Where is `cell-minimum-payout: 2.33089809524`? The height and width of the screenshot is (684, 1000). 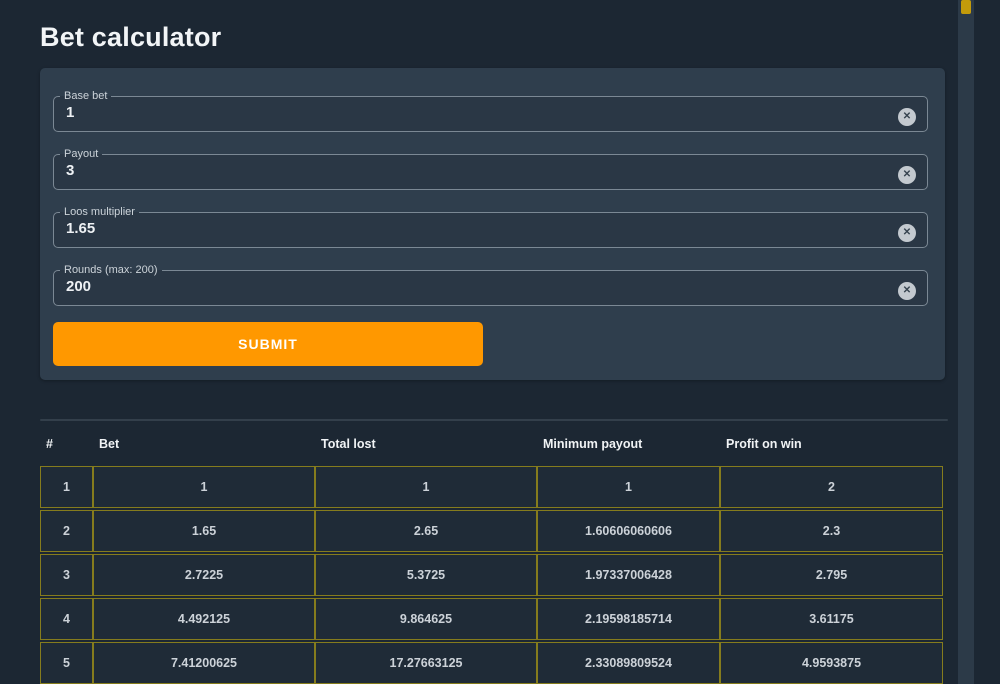 cell-minimum-payout: 2.33089809524 is located at coordinates (628, 663).